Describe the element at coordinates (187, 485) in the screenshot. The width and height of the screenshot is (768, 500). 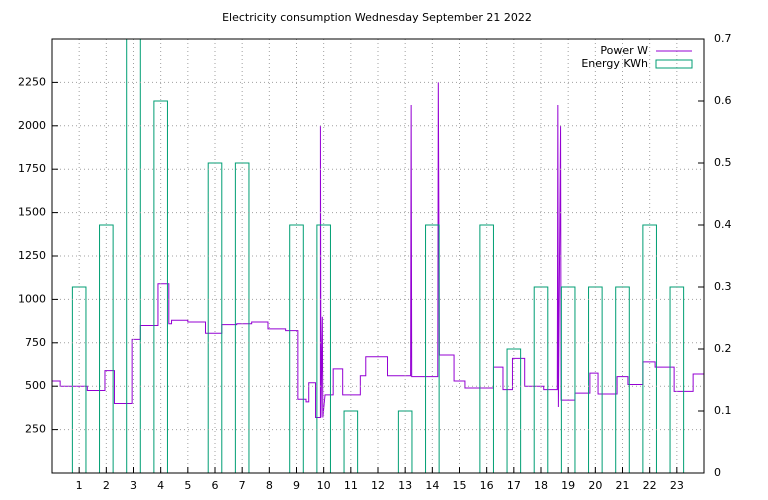
I see `x-tick-label: 5` at that location.